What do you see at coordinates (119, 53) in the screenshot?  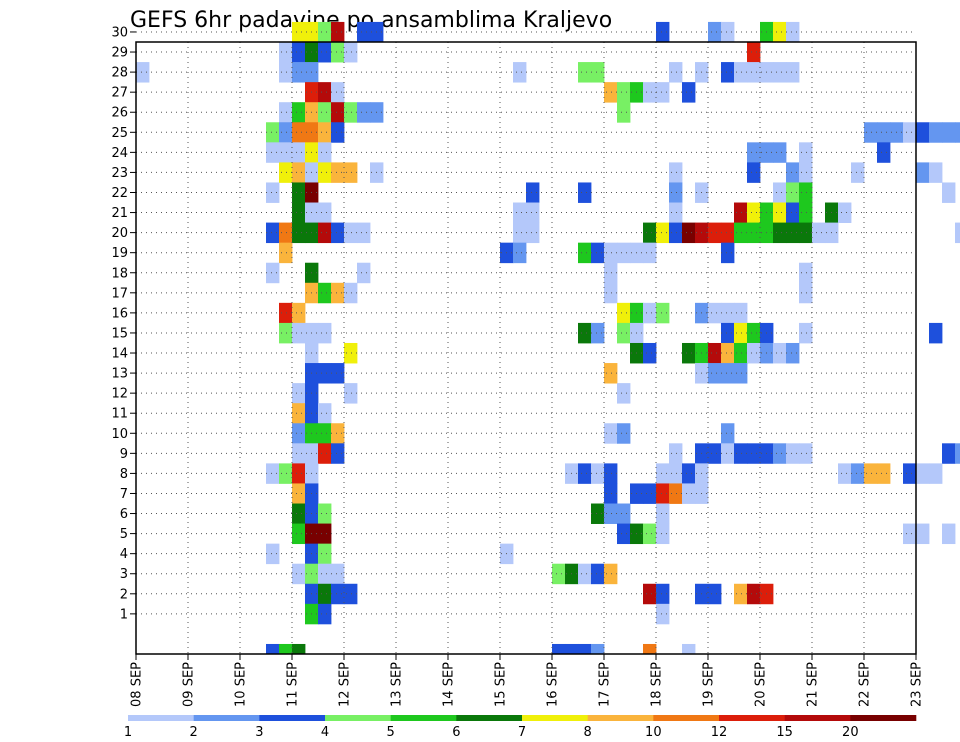 I see `y-tick-label: 29` at bounding box center [119, 53].